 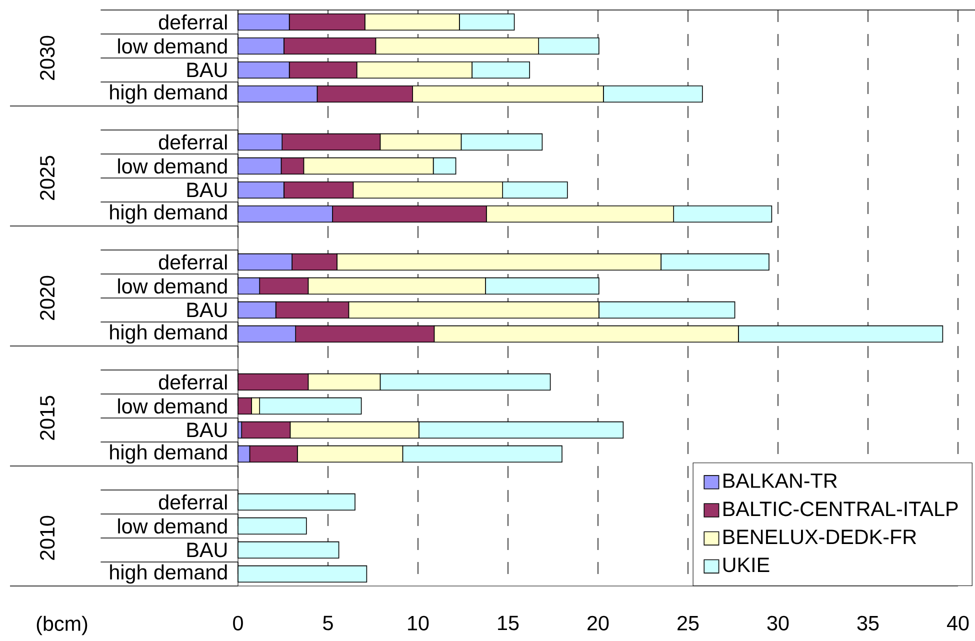 I want to click on x-tick-label: 10, so click(x=418, y=623).